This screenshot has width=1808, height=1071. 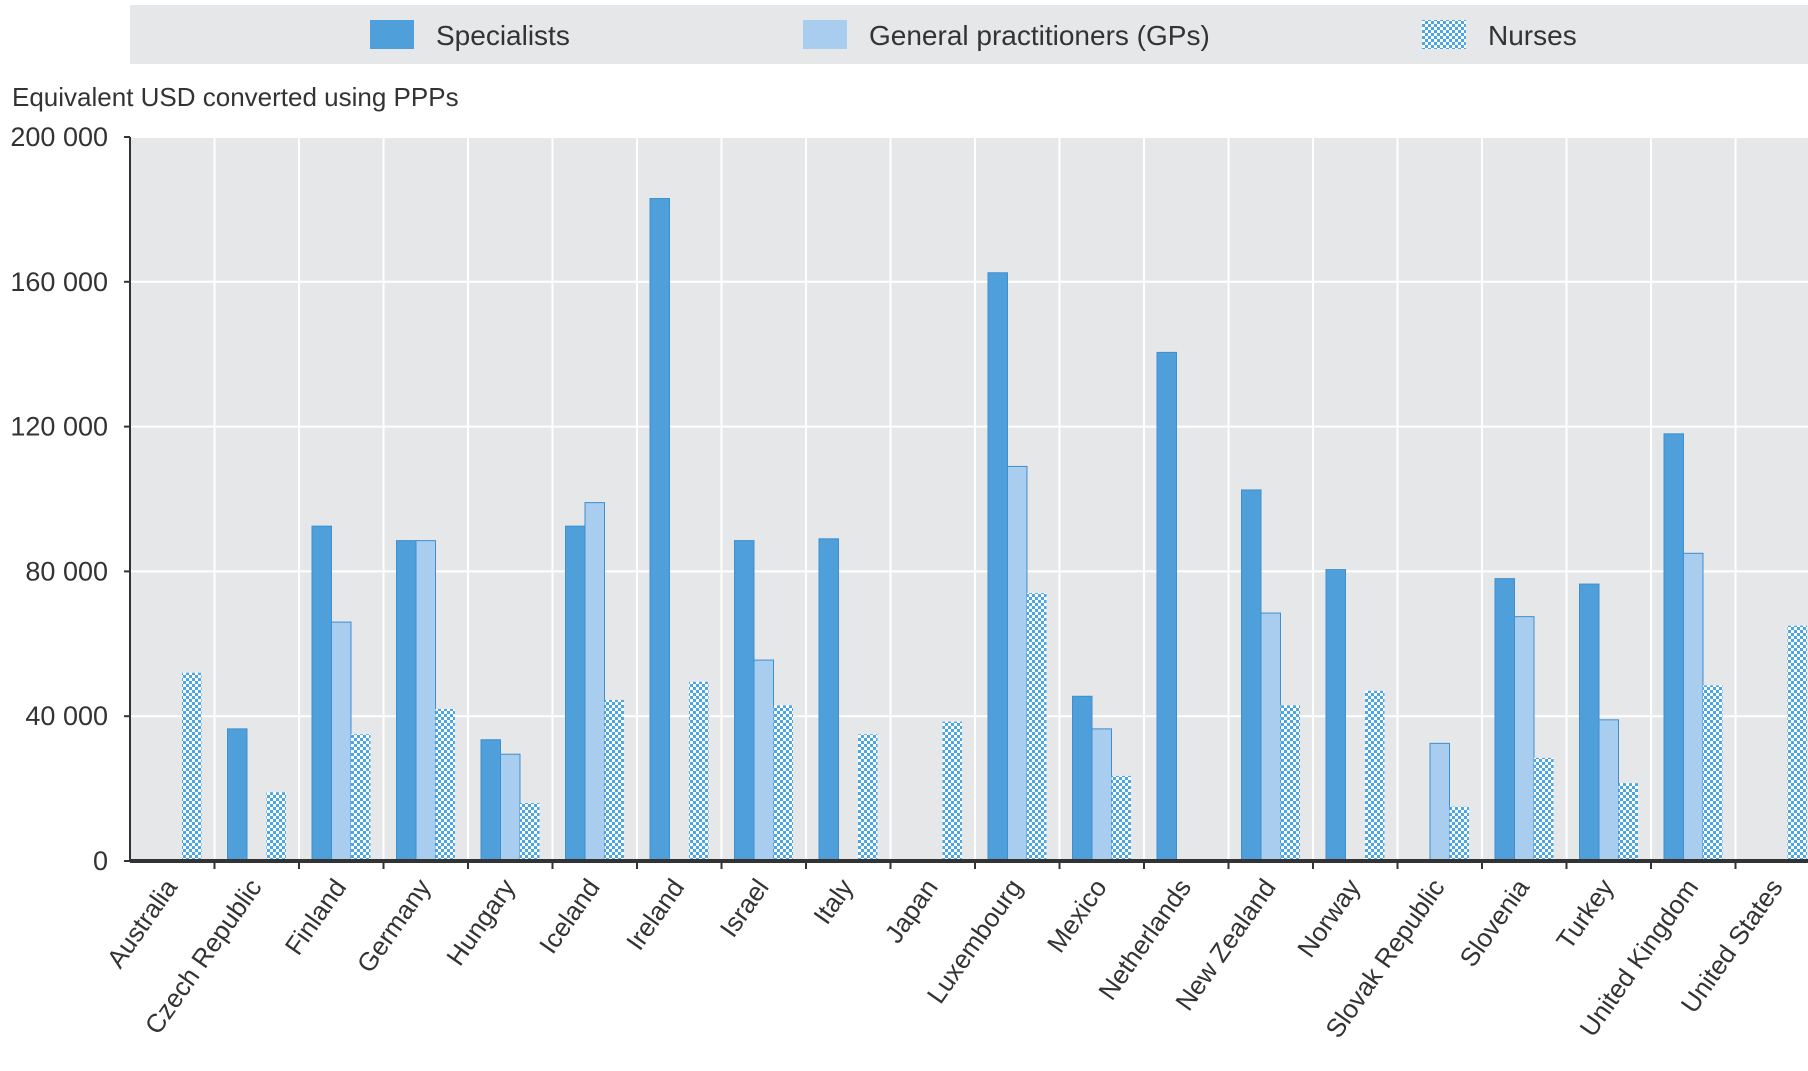 I want to click on bar-nurses-australia, so click(x=192, y=766).